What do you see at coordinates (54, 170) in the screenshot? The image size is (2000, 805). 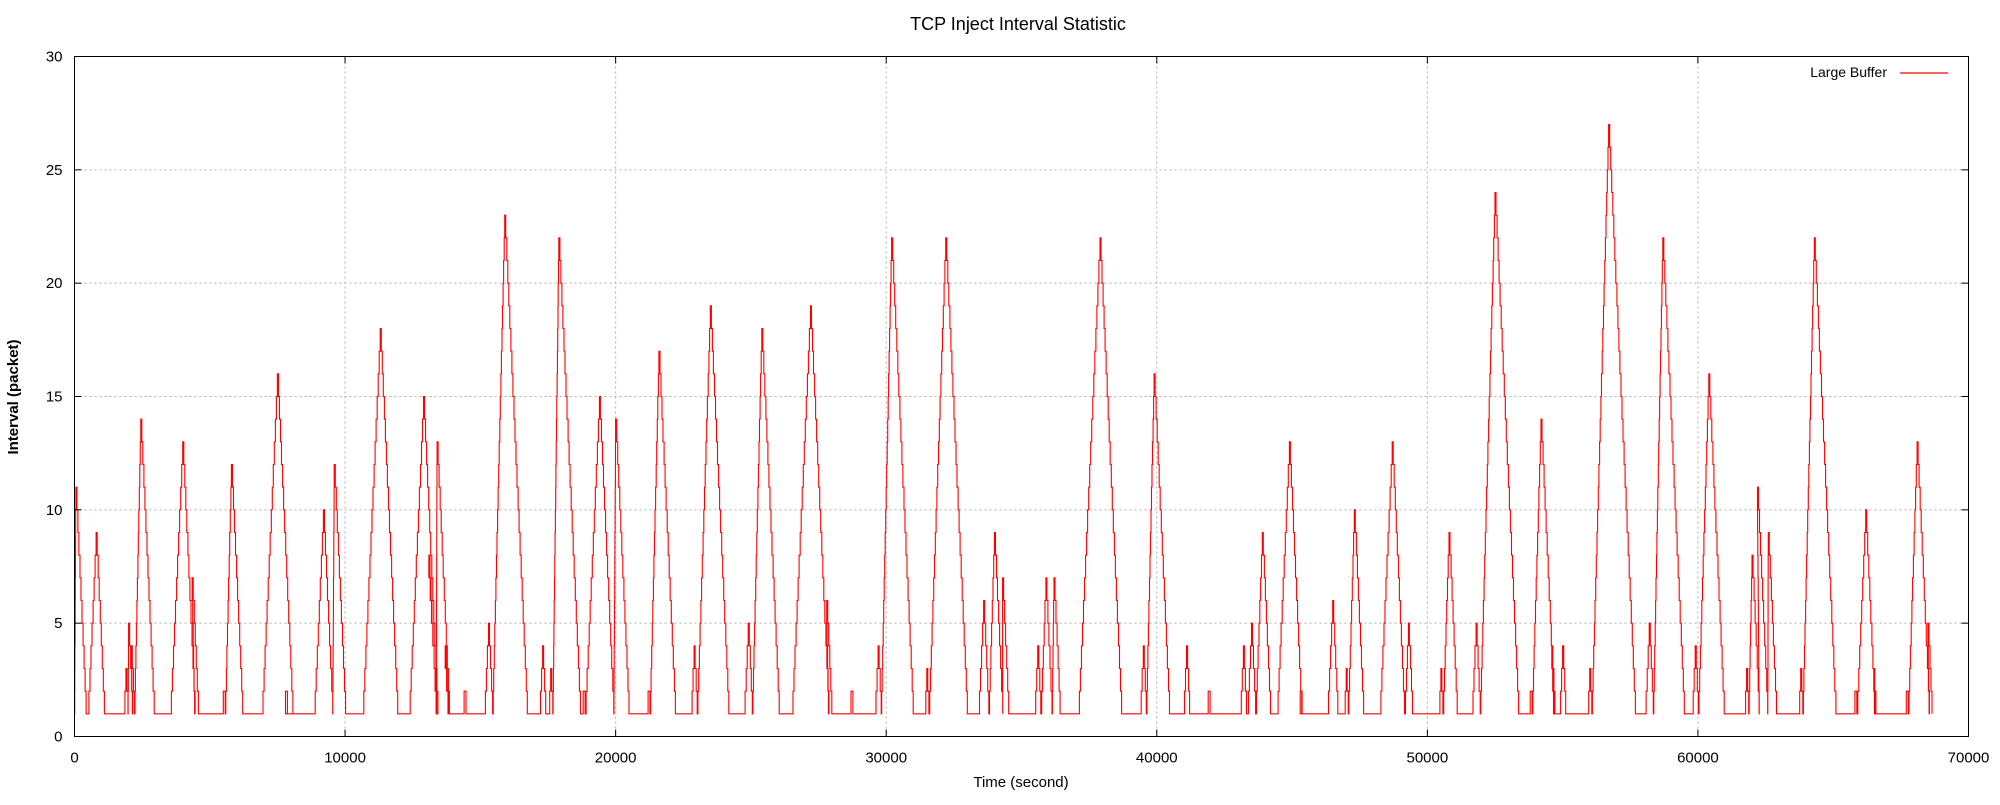 I see `y-tick-label: 25` at bounding box center [54, 170].